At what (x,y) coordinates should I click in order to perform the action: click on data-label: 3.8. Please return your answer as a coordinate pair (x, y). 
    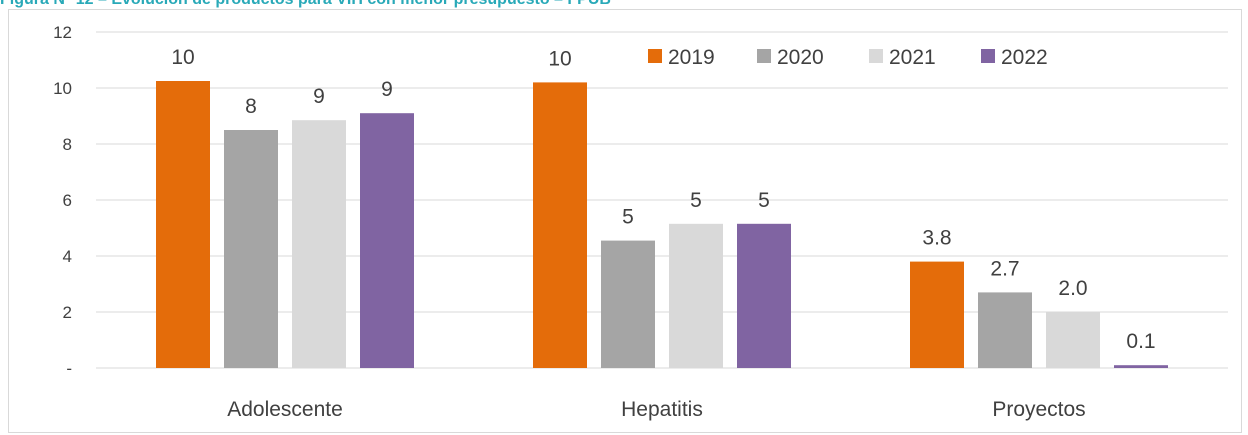
    Looking at the image, I should click on (936, 238).